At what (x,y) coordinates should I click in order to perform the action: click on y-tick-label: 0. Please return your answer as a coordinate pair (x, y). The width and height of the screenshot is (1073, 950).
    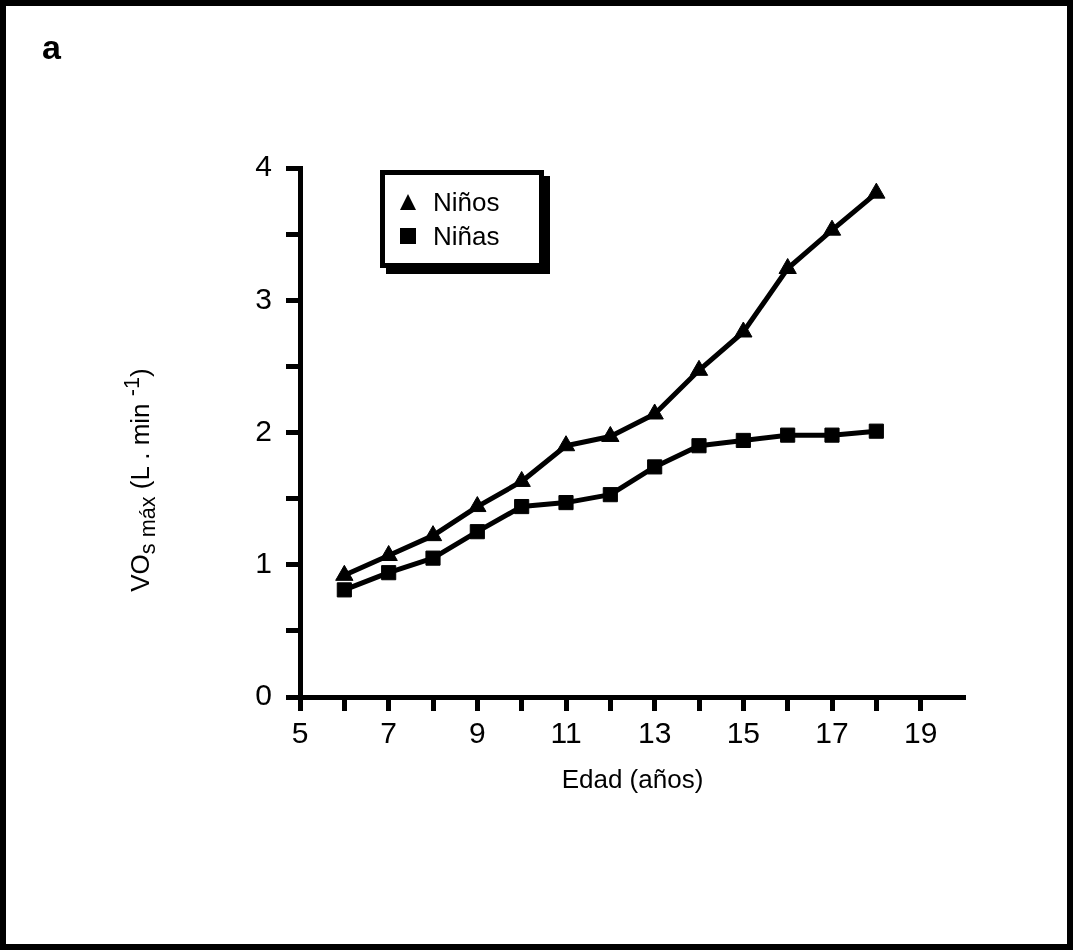
    Looking at the image, I should click on (263, 695).